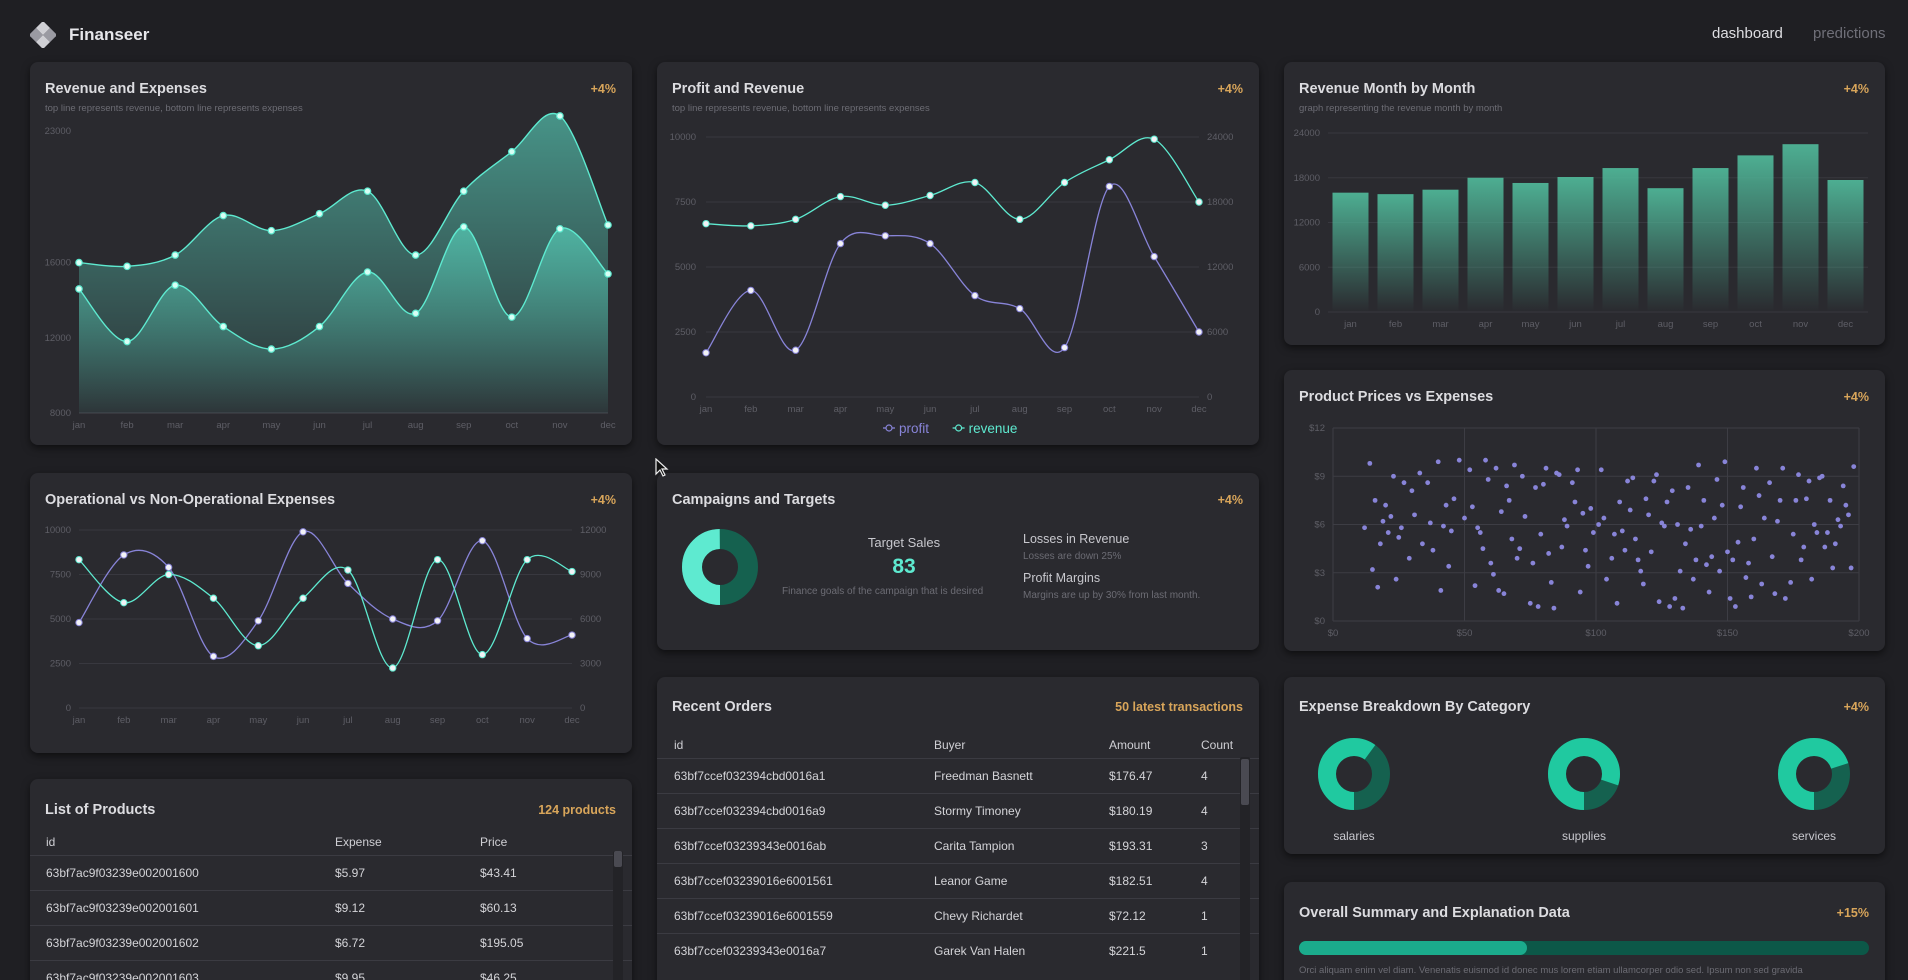 Image resolution: width=1908 pixels, height=980 pixels. What do you see at coordinates (331, 872) in the screenshot?
I see `table-row: 63bf7ac9f03239e002001600 $5.97 $43.41` at bounding box center [331, 872].